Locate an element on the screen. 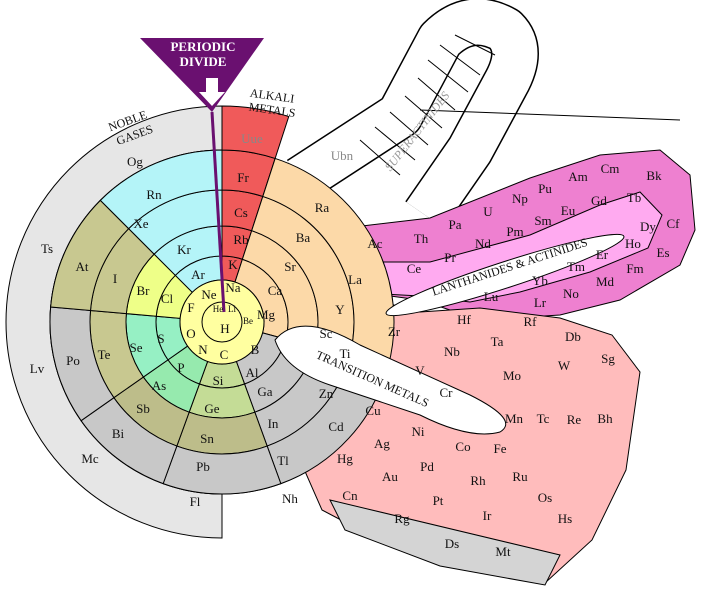 This screenshot has height=599, width=704. element-symbol: Mo is located at coordinates (512, 375).